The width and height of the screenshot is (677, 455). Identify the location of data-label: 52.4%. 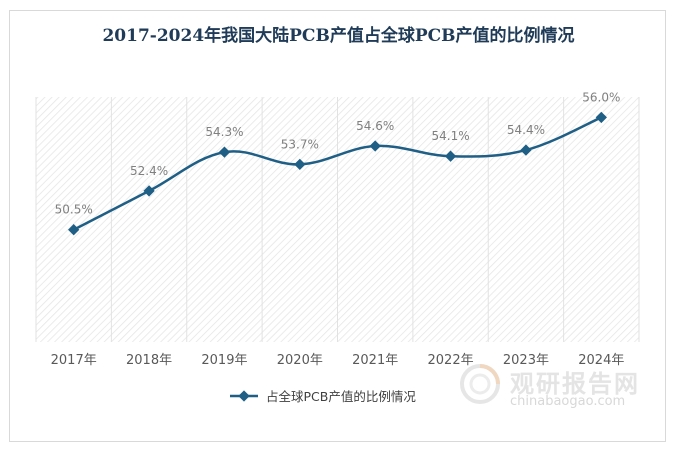
(149, 171).